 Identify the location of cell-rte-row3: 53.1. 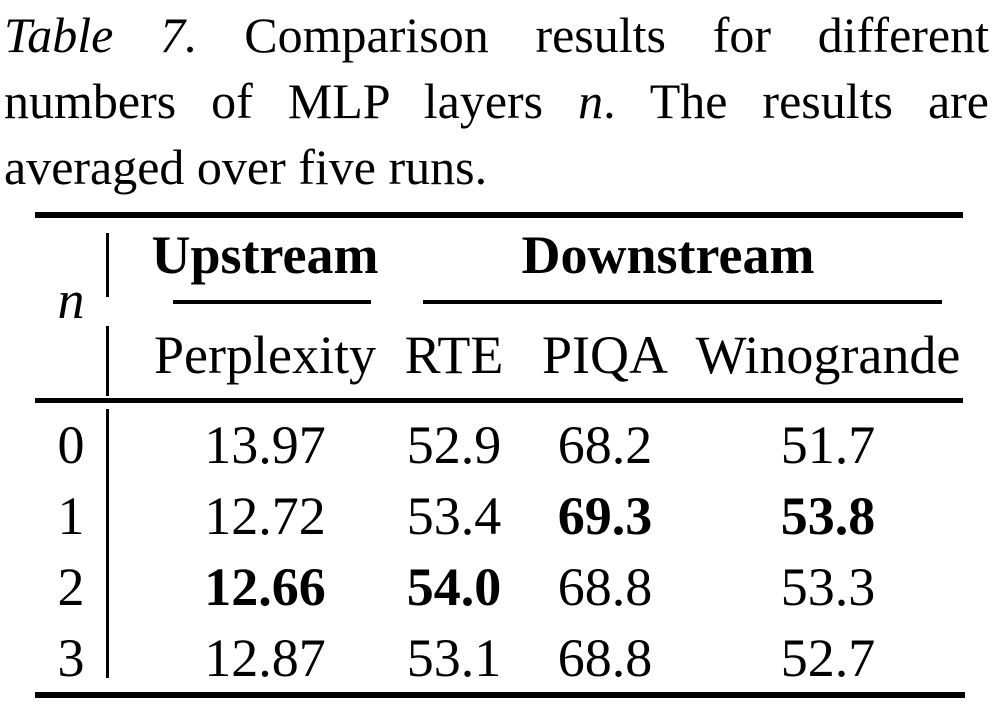
(454, 658).